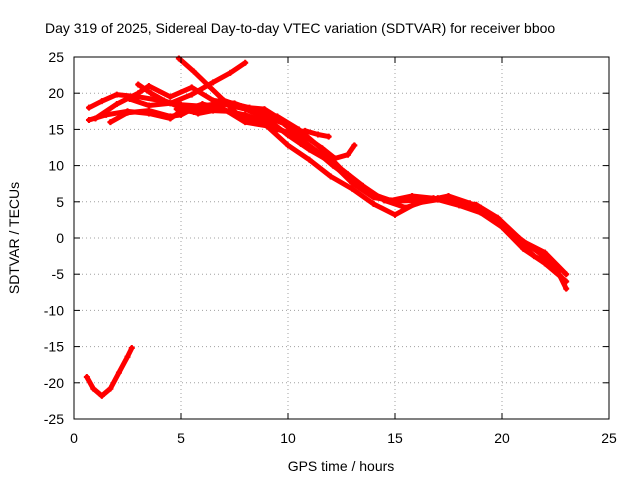 The image size is (640, 480). I want to click on y-axis-label: SDTVAR / TECUs, so click(14, 238).